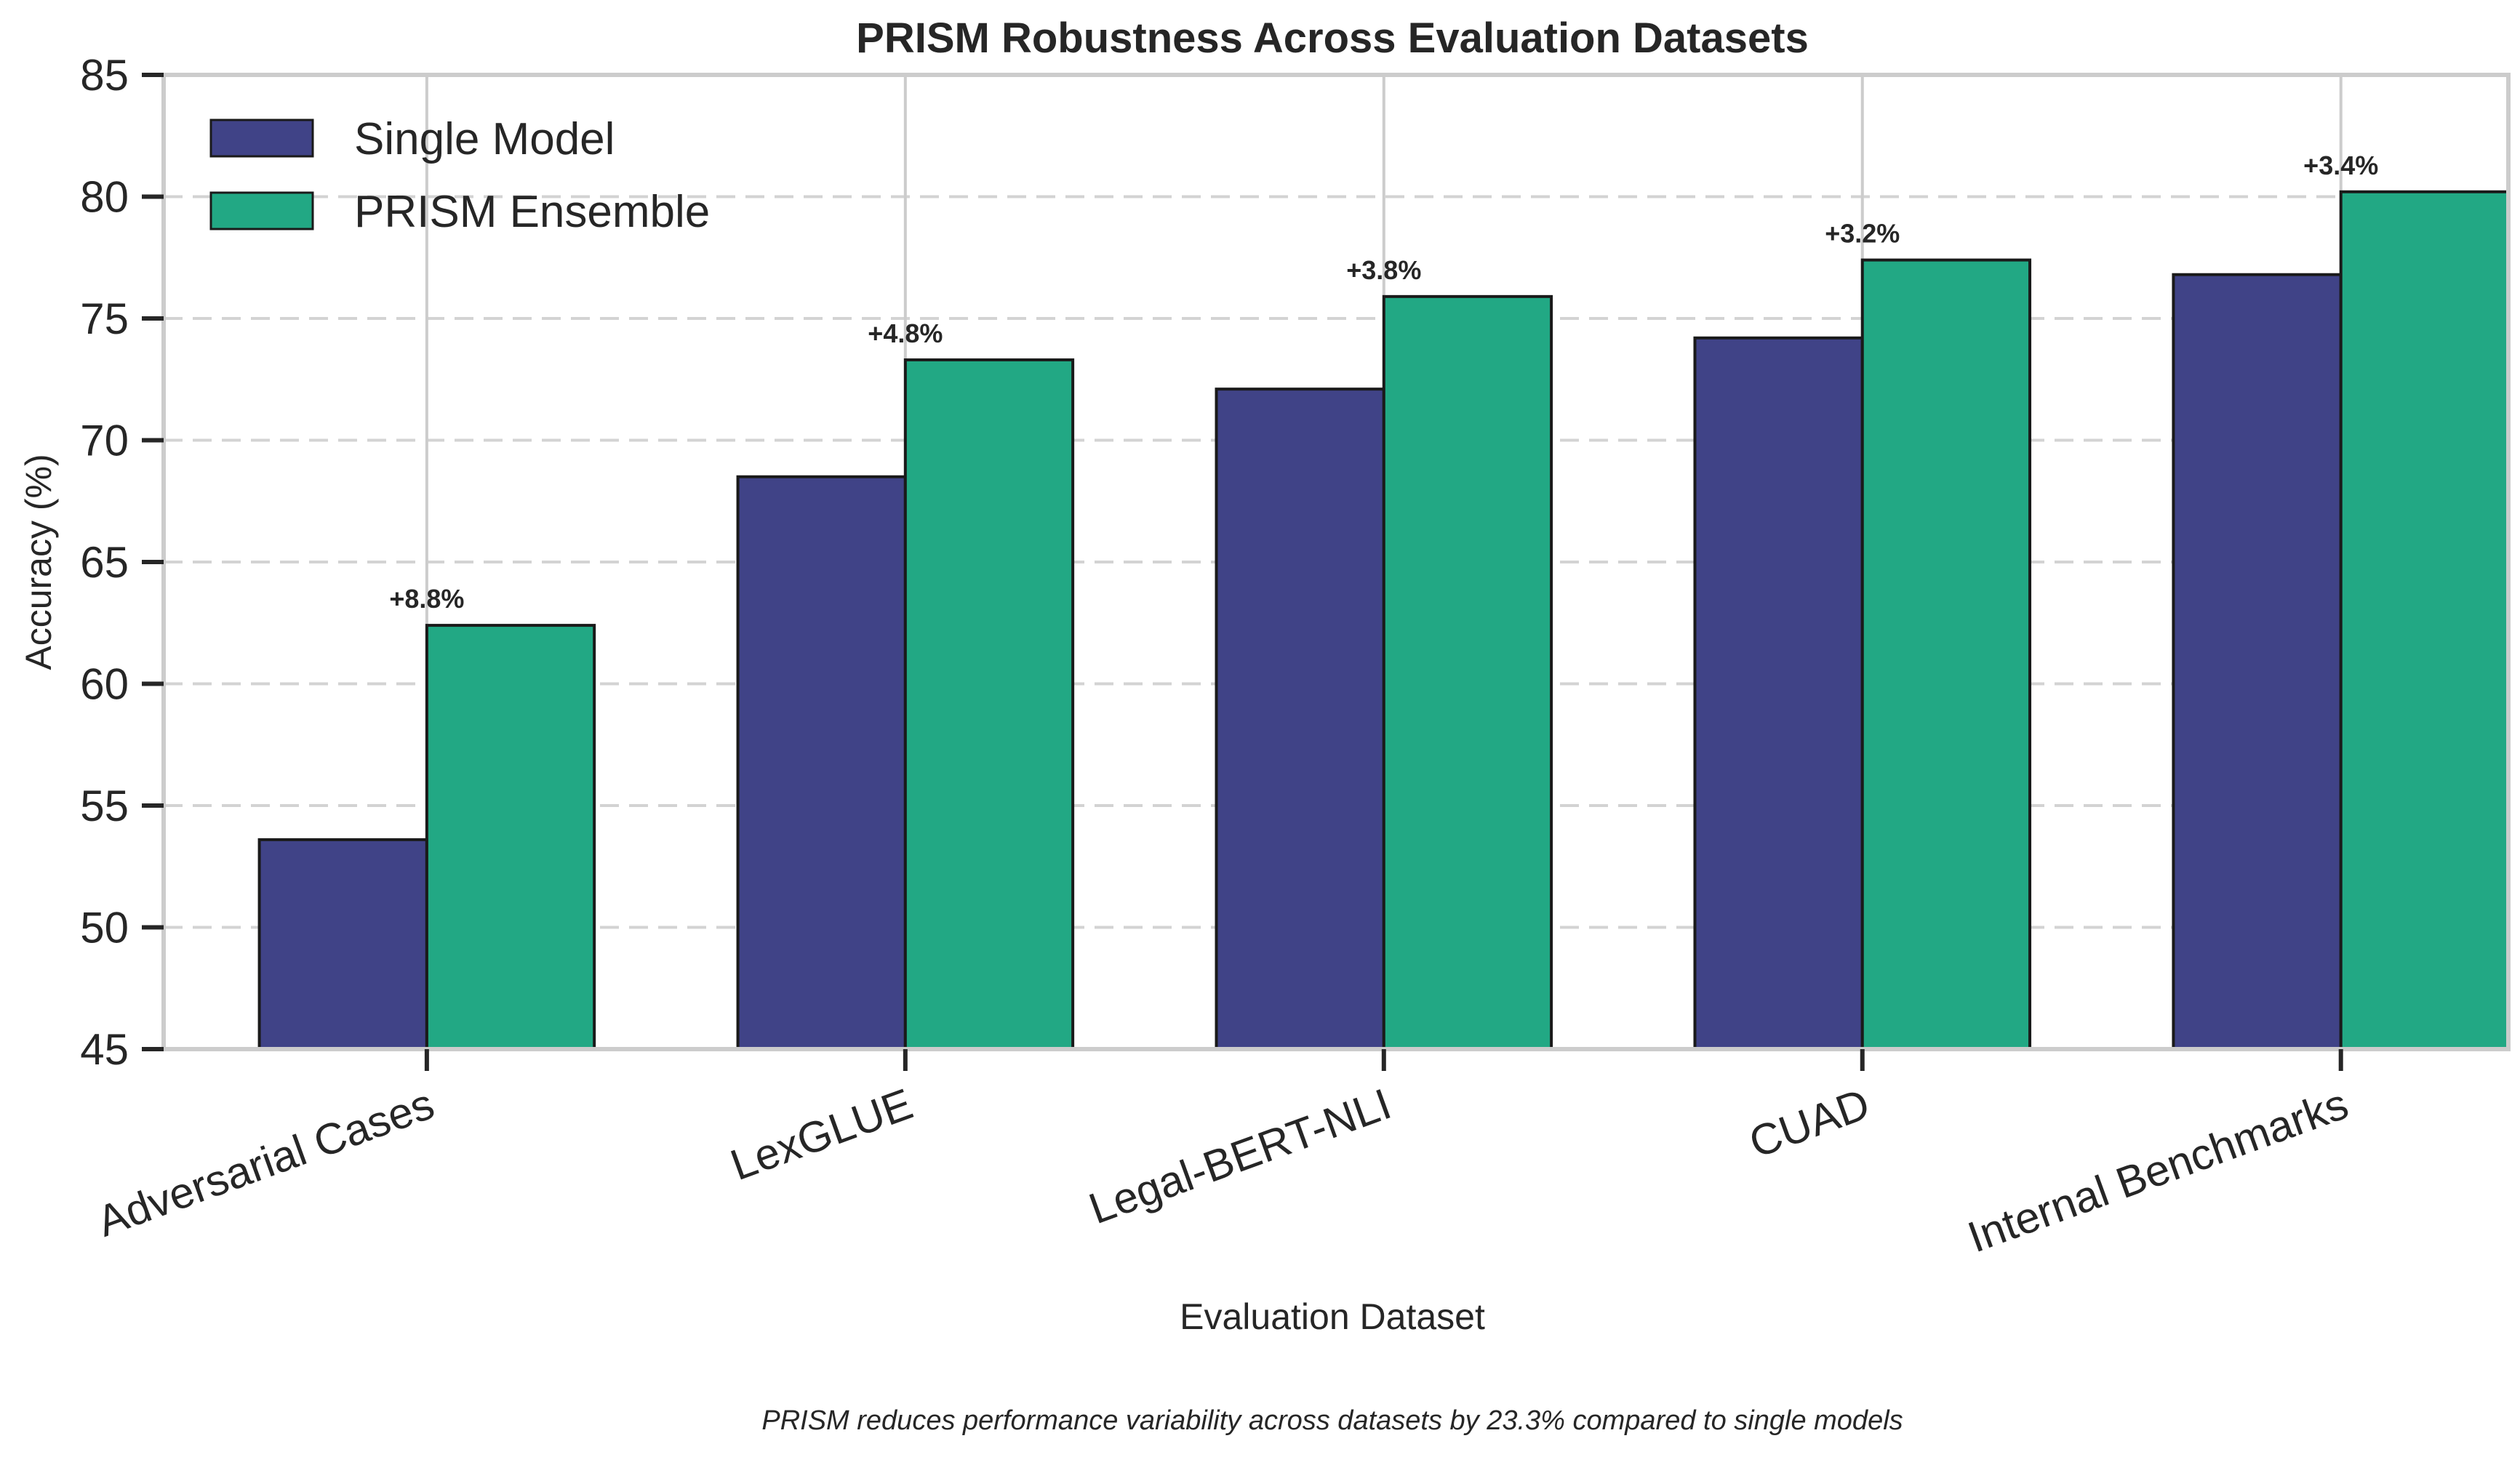 The image size is (2520, 1457). What do you see at coordinates (1862, 234) in the screenshot?
I see `bar-delta-label: +3.2%` at bounding box center [1862, 234].